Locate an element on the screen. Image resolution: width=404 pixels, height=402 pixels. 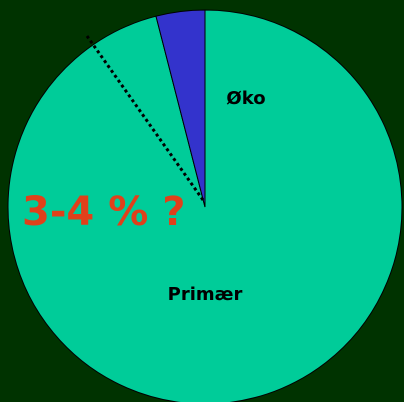
slice-label: Primær is located at coordinates (205, 294).